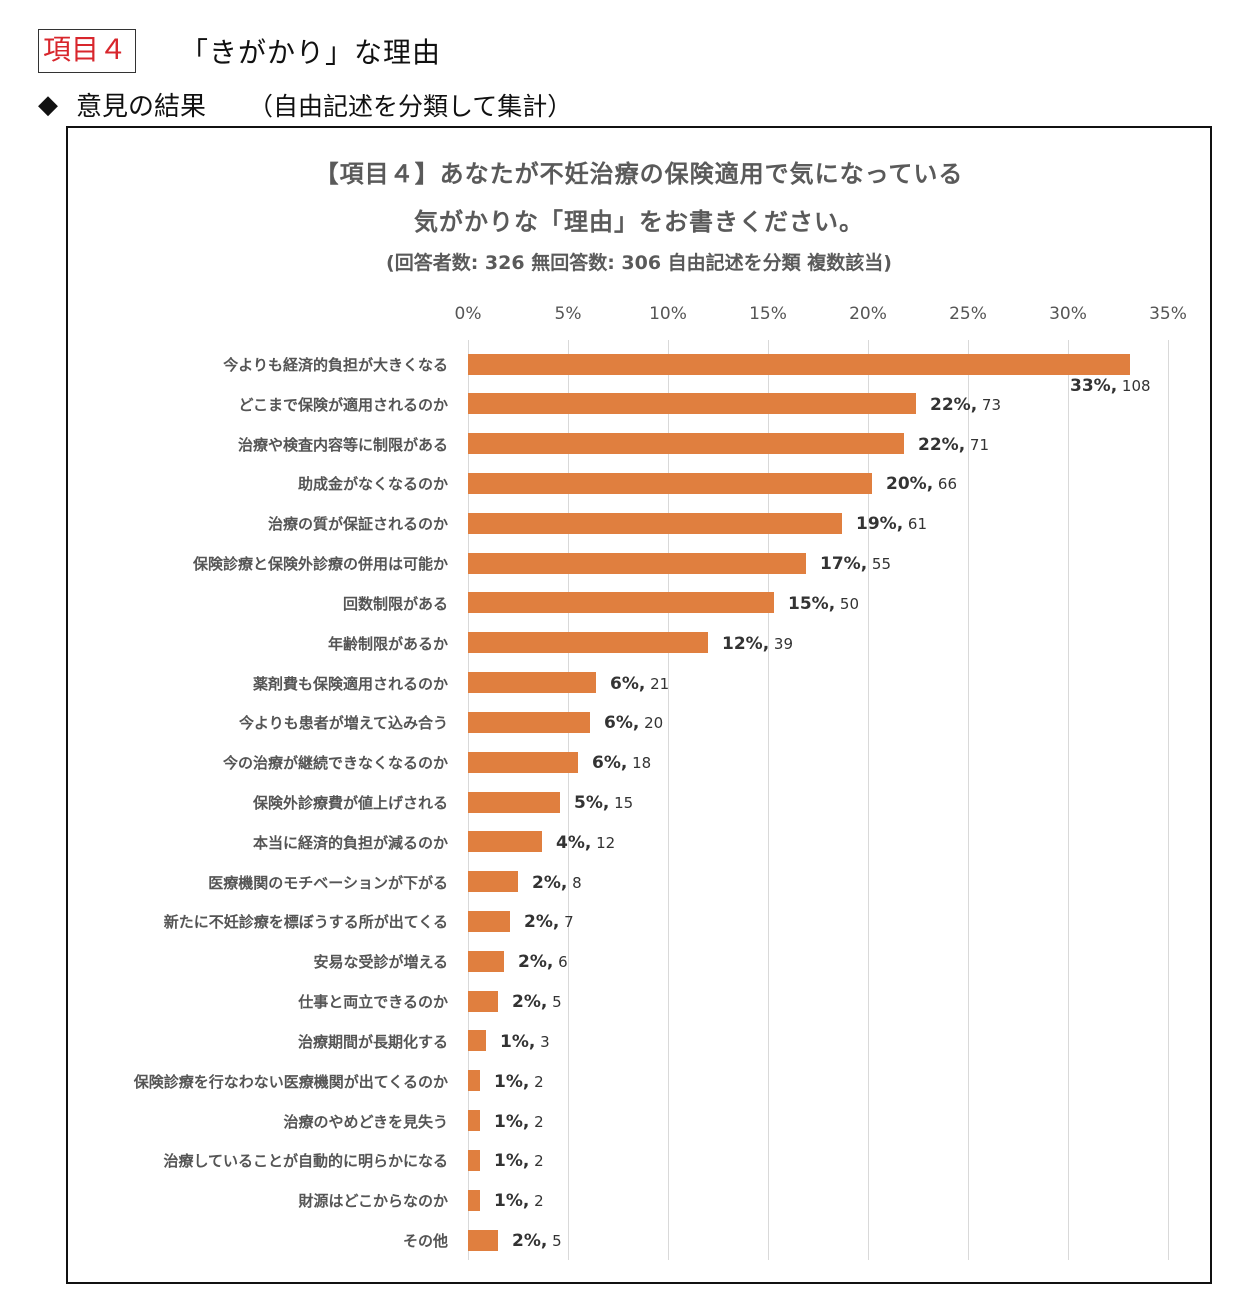 The image size is (1260, 1304). What do you see at coordinates (87, 51) in the screenshot?
I see `item-number-box: 項目４` at bounding box center [87, 51].